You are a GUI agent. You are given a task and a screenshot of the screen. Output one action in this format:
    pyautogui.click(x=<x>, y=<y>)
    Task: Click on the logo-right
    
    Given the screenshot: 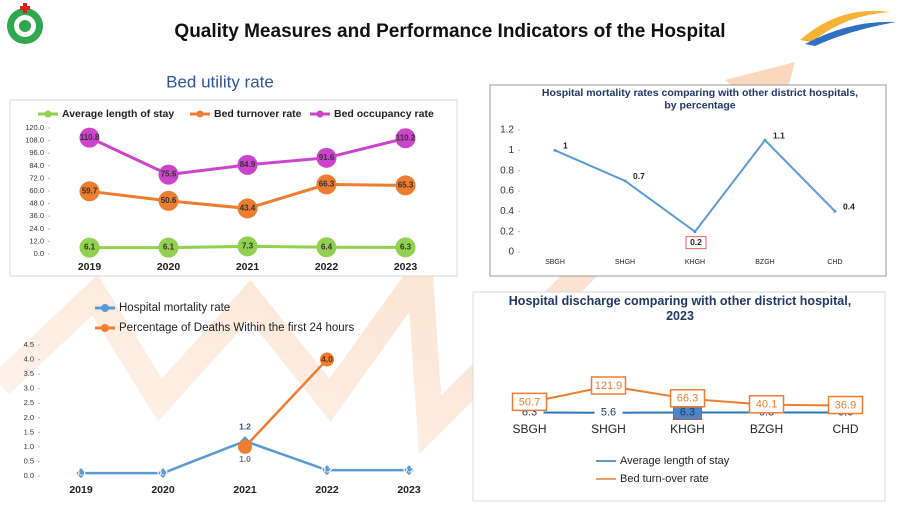 What is the action you would take?
    pyautogui.click(x=848, y=28)
    